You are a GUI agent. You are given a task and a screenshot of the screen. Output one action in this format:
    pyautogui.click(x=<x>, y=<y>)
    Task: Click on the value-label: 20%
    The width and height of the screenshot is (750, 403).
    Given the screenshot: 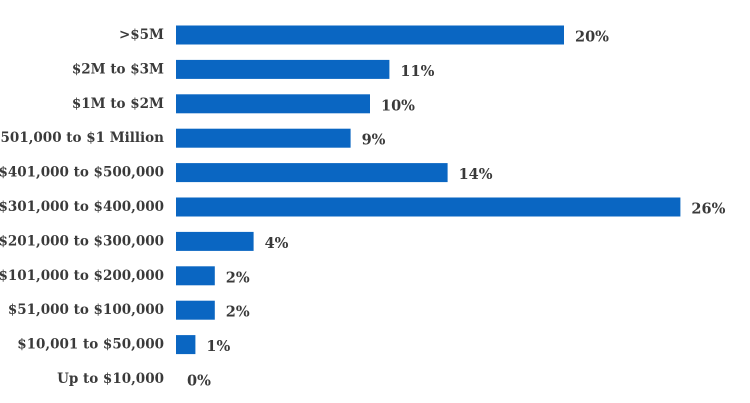 What is the action you would take?
    pyautogui.click(x=592, y=37)
    